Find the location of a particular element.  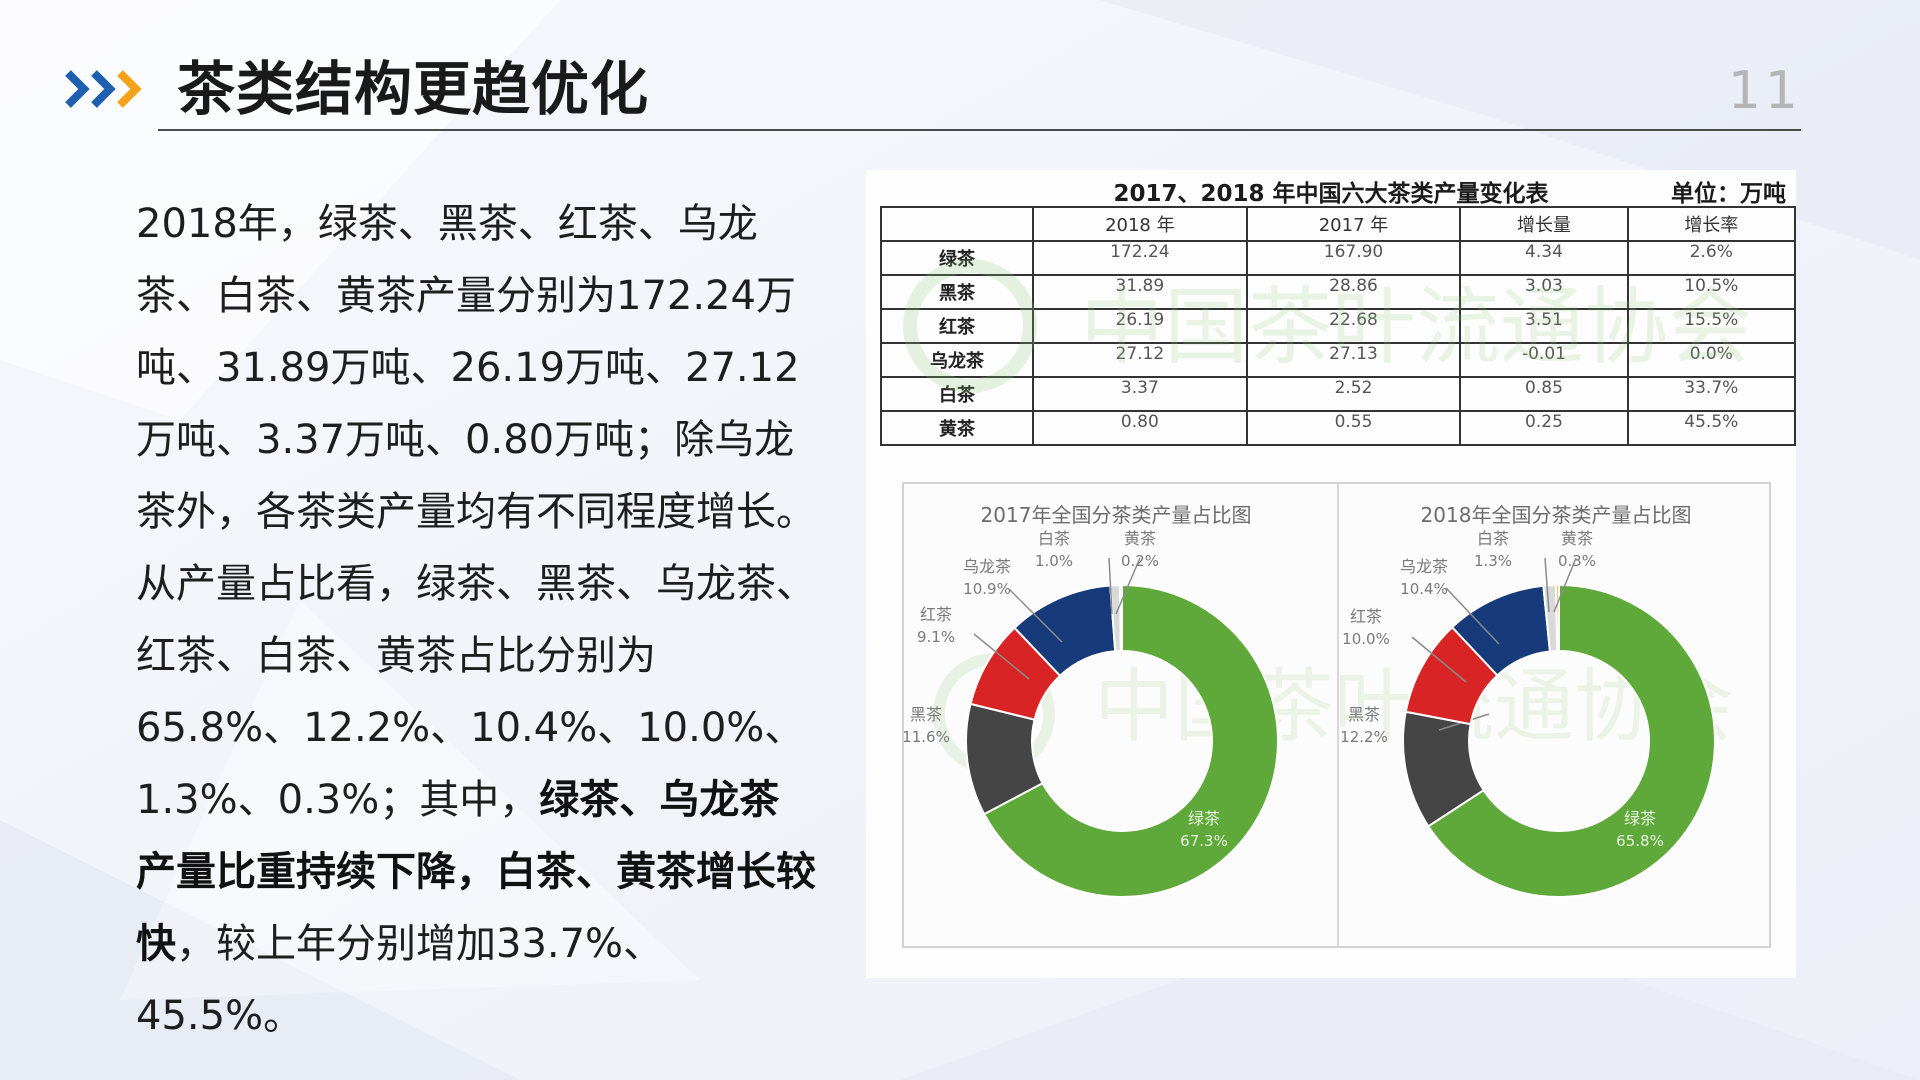

table-cell: 31.89 is located at coordinates (1140, 292).